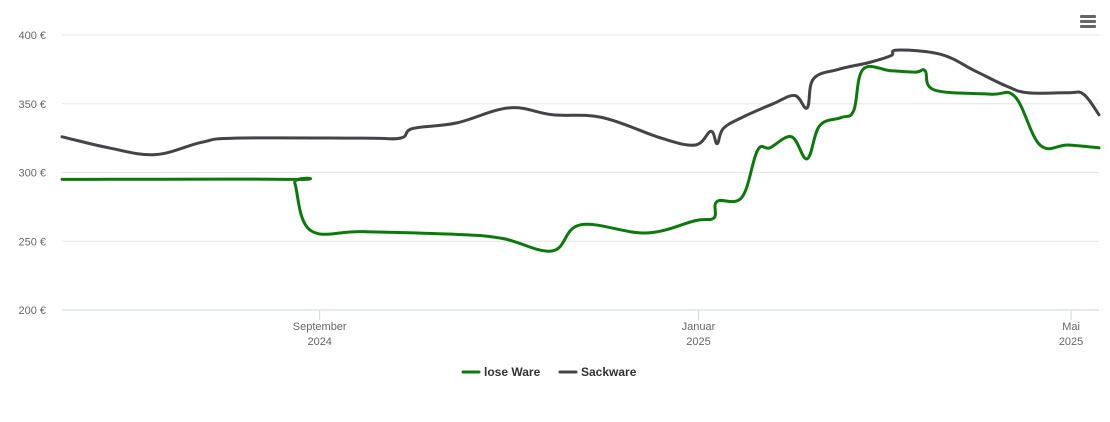 The width and height of the screenshot is (1110, 422). What do you see at coordinates (32, 36) in the screenshot?
I see `y-tick-label: 400 €` at bounding box center [32, 36].